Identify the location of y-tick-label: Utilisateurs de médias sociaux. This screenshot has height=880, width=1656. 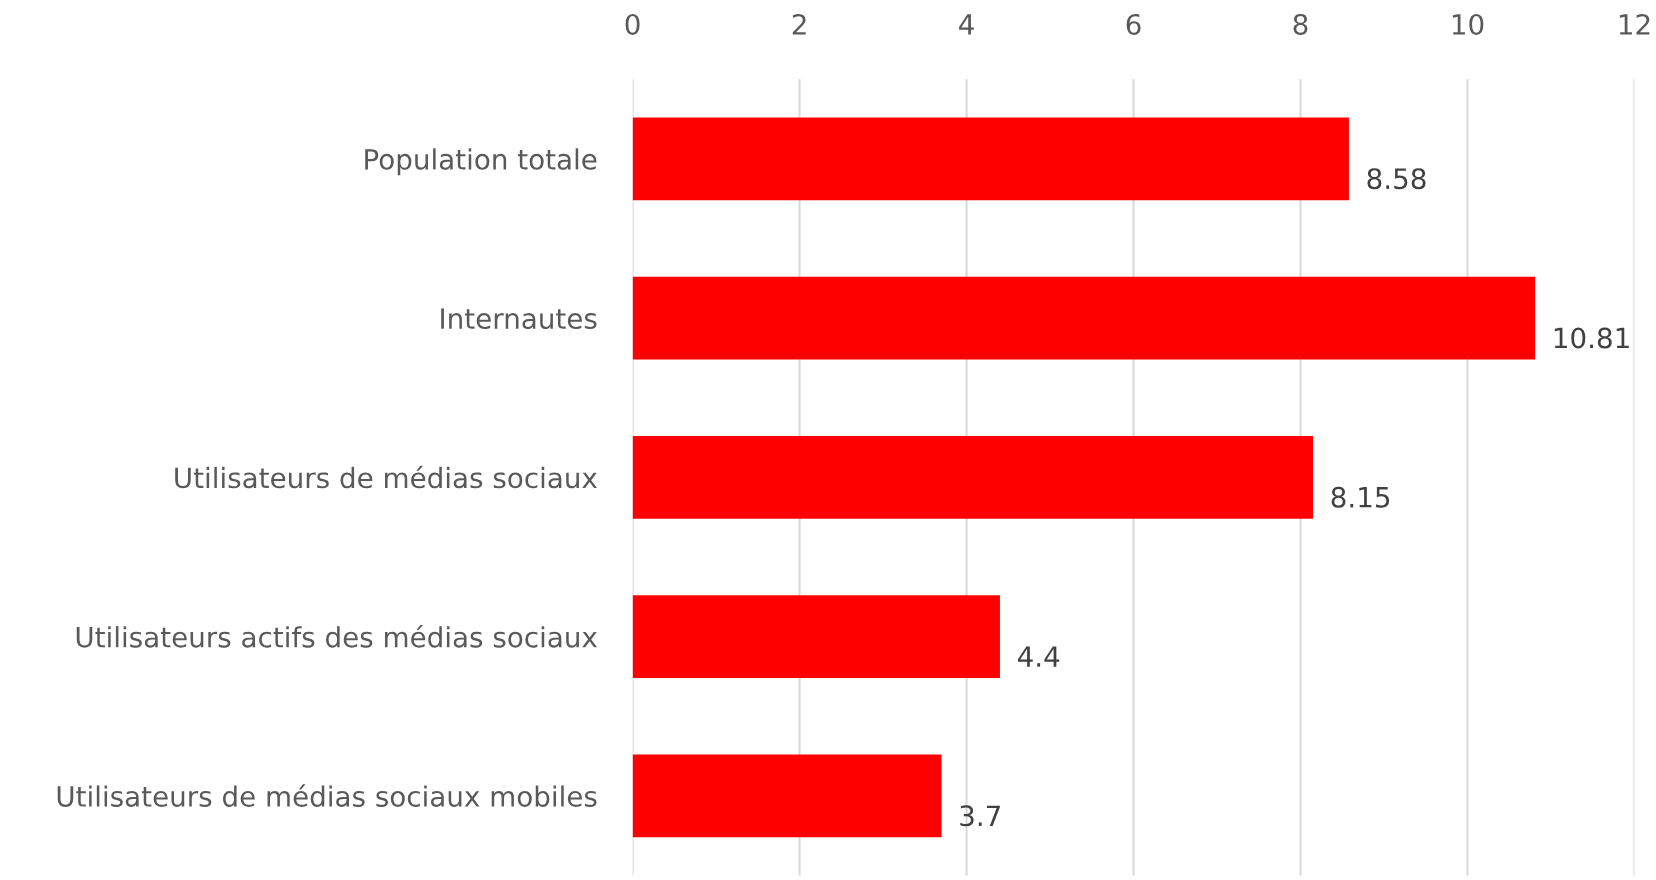
(386, 477).